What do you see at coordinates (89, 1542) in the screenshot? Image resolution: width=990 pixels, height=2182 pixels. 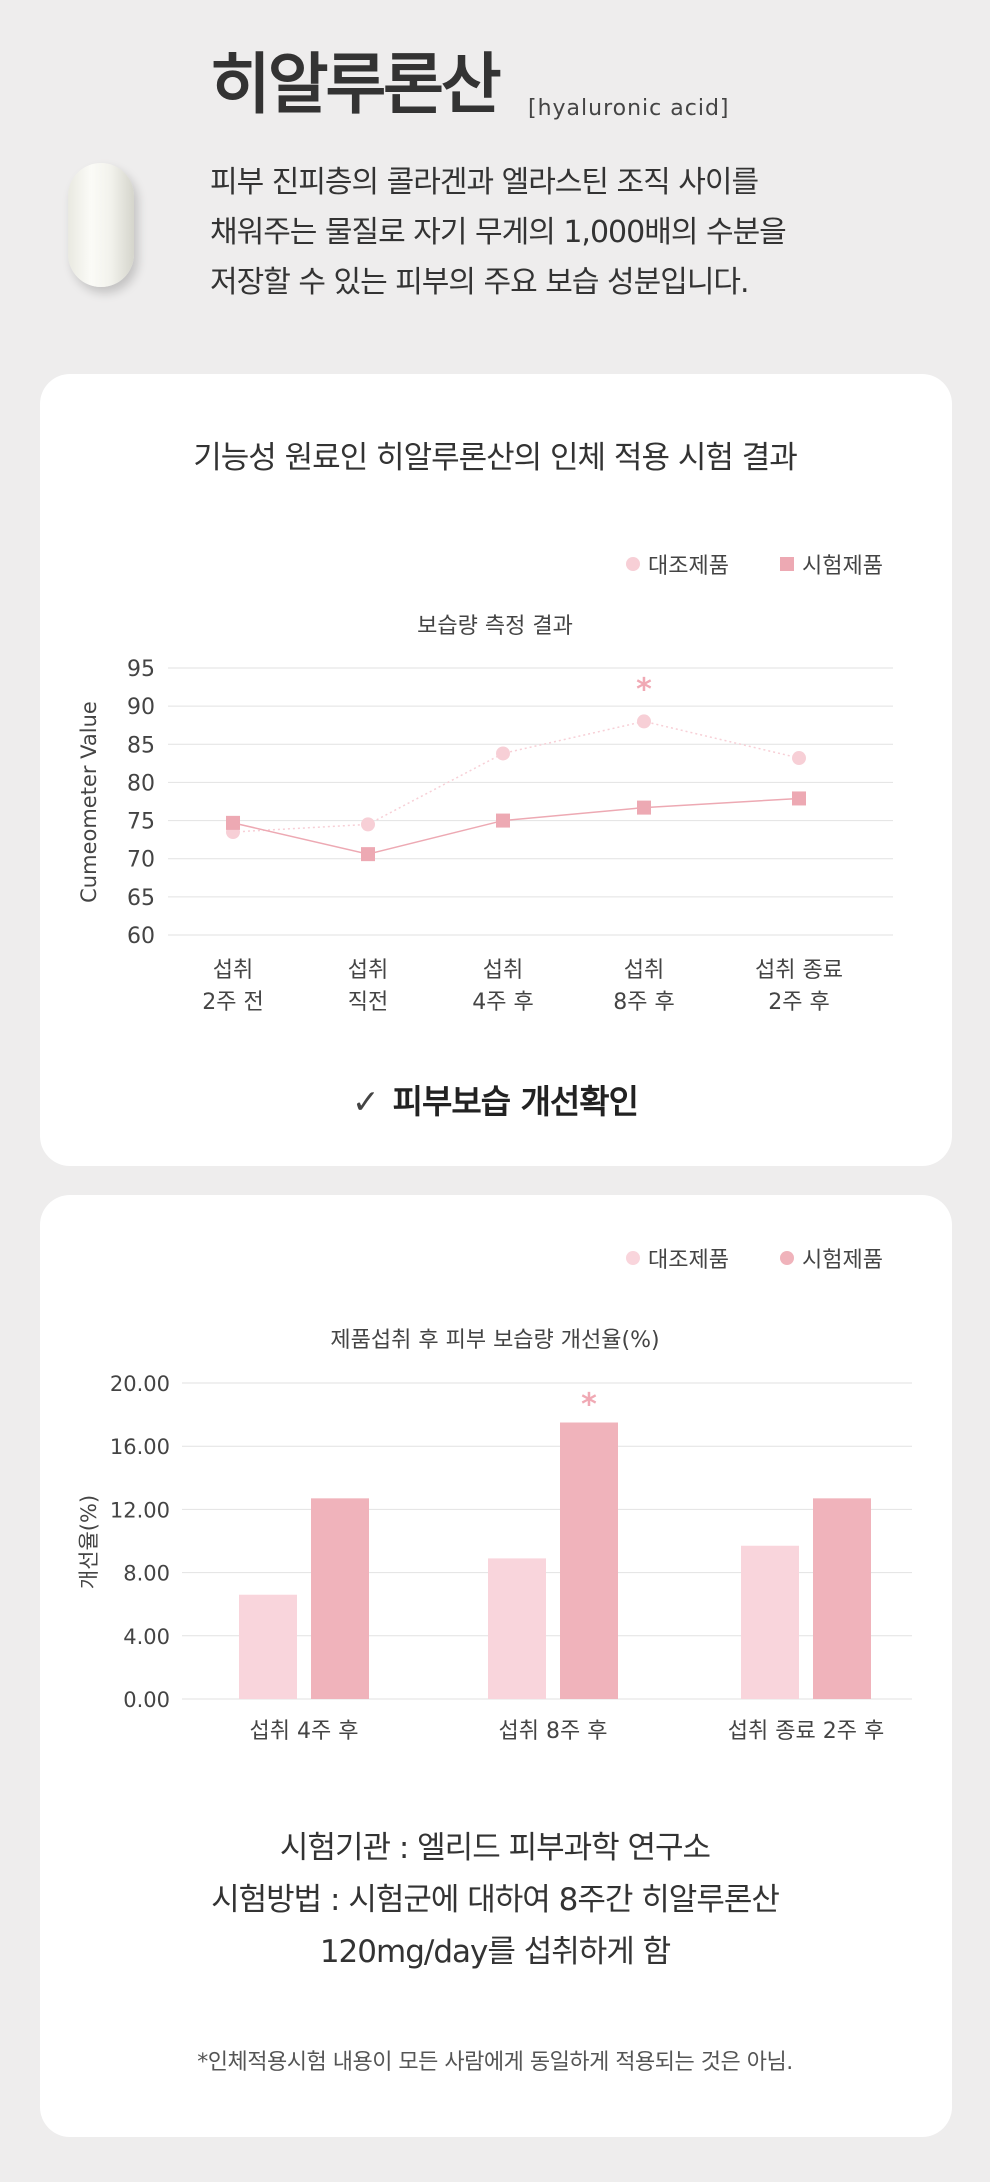 I see `y-axis-label: 개선율(%)` at bounding box center [89, 1542].